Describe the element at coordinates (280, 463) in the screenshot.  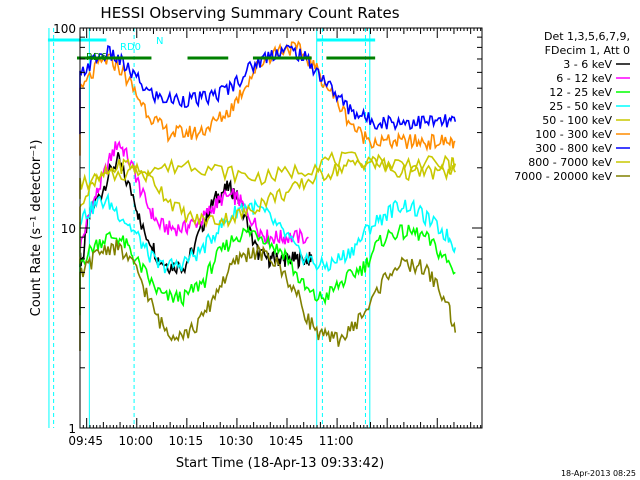
I see `x-axis-label: Start Time (18-Apr-13 09:33:42)` at that location.